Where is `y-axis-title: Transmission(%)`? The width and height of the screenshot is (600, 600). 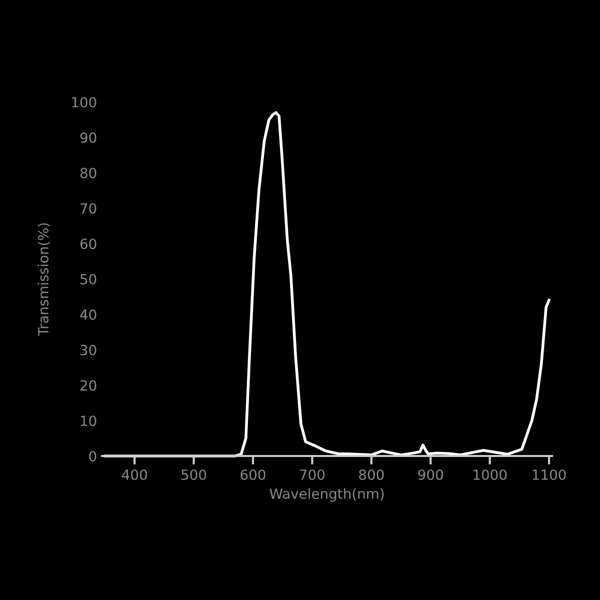 y-axis-title: Transmission(%) is located at coordinates (44, 279).